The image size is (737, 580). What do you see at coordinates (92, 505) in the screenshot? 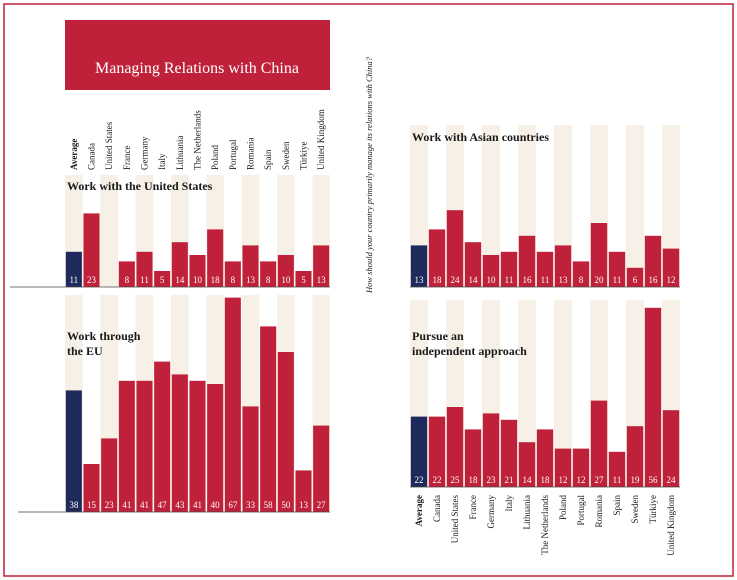
I see `value-label: 15` at bounding box center [92, 505].